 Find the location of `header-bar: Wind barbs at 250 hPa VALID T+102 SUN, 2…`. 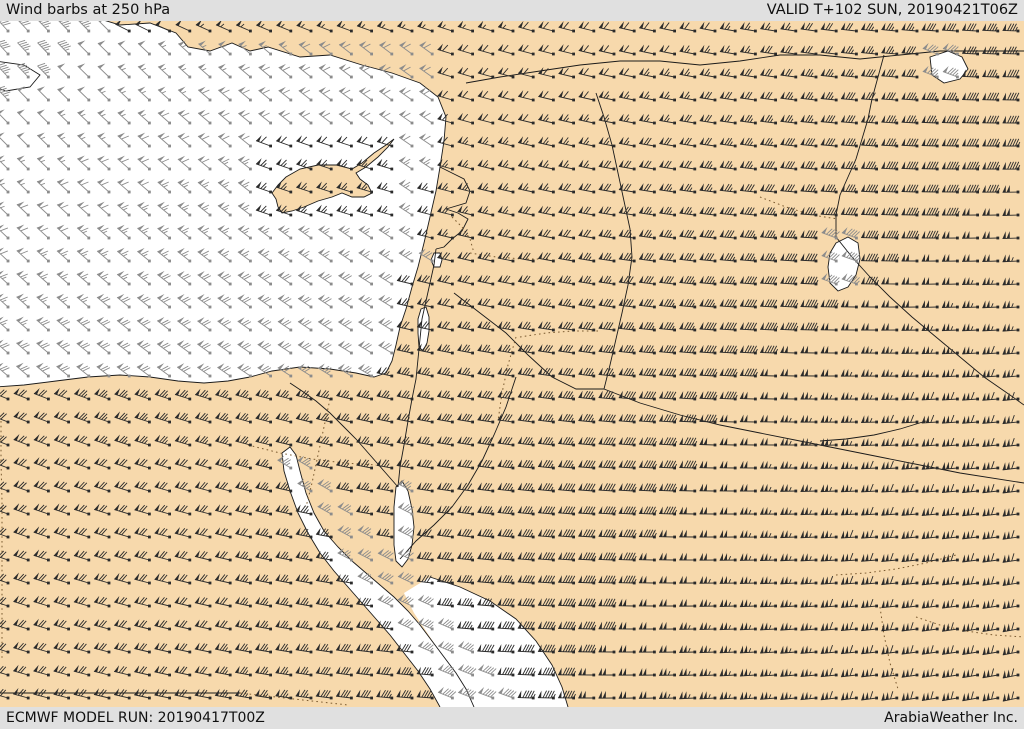

header-bar: Wind barbs at 250 hPa VALID T+102 SUN, 2… is located at coordinates (512, 10).